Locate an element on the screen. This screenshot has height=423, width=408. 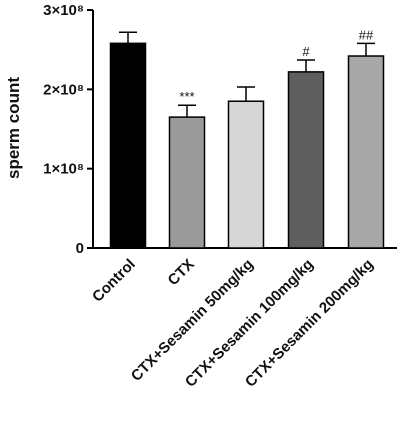
y-tick-label: 2×10⁸ is located at coordinates (63, 89).